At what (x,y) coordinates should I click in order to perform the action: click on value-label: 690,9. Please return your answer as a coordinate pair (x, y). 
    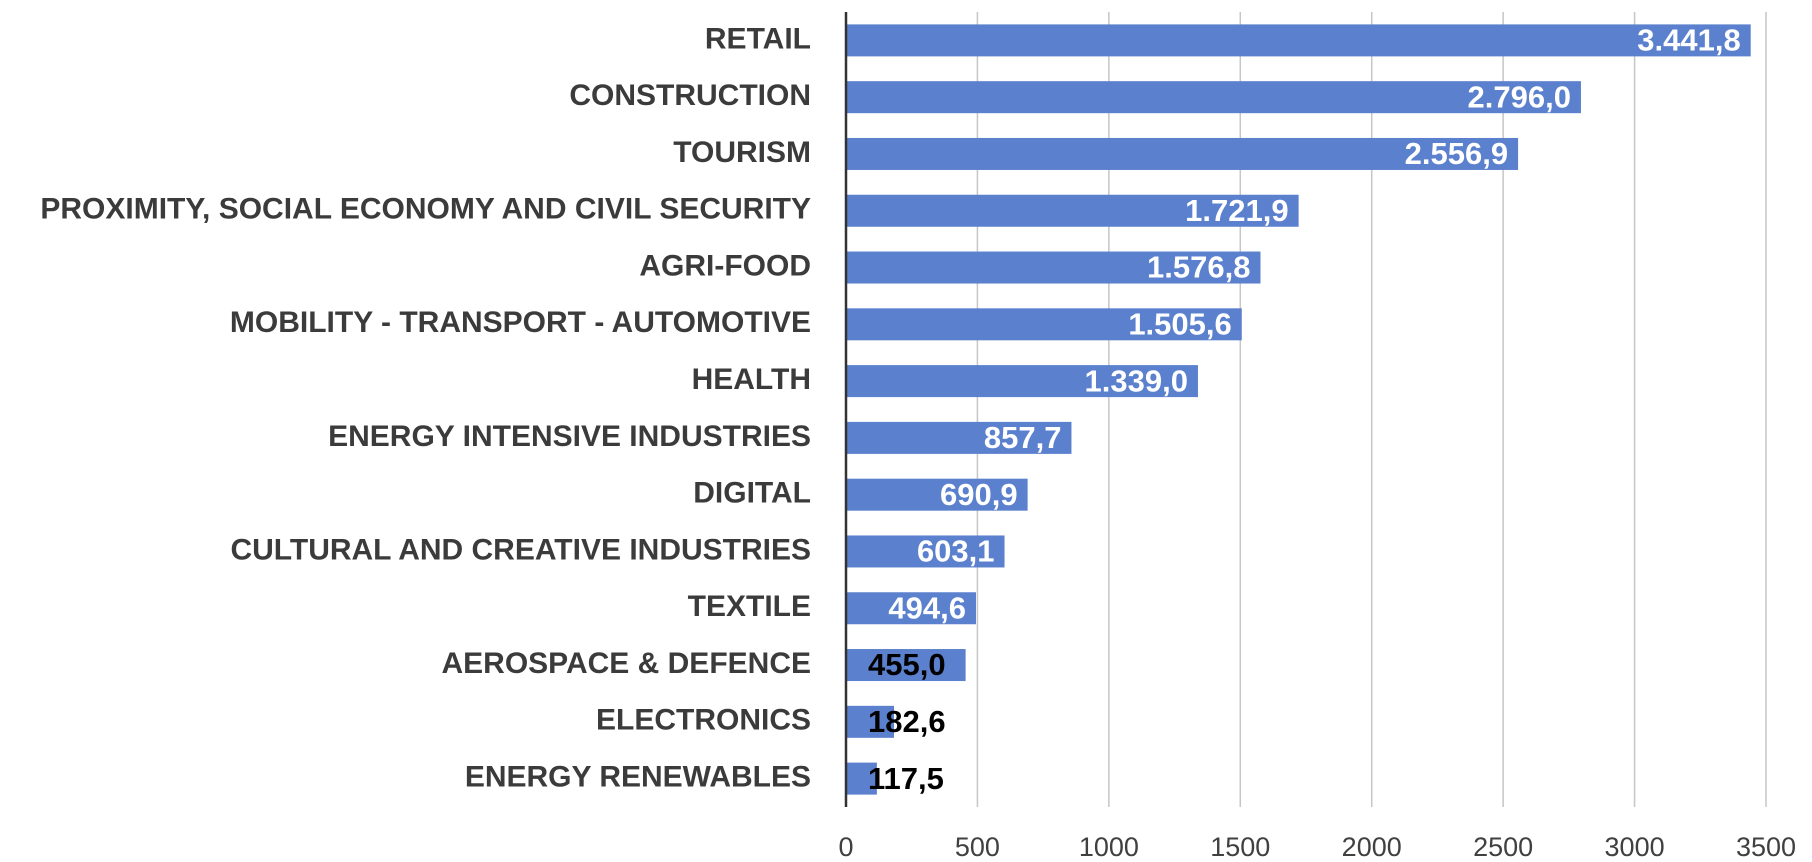
    Looking at the image, I should click on (979, 494).